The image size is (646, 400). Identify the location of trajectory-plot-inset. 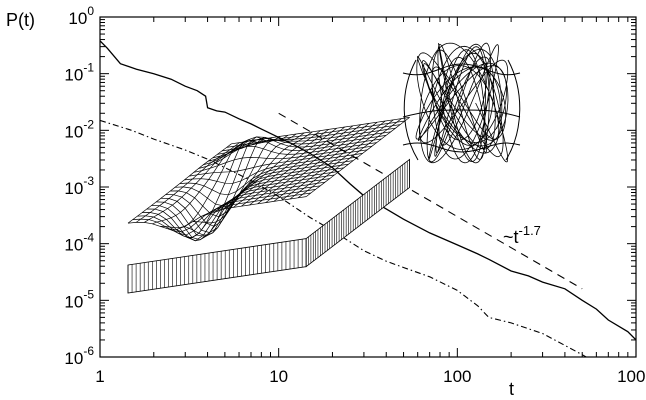
(461, 103).